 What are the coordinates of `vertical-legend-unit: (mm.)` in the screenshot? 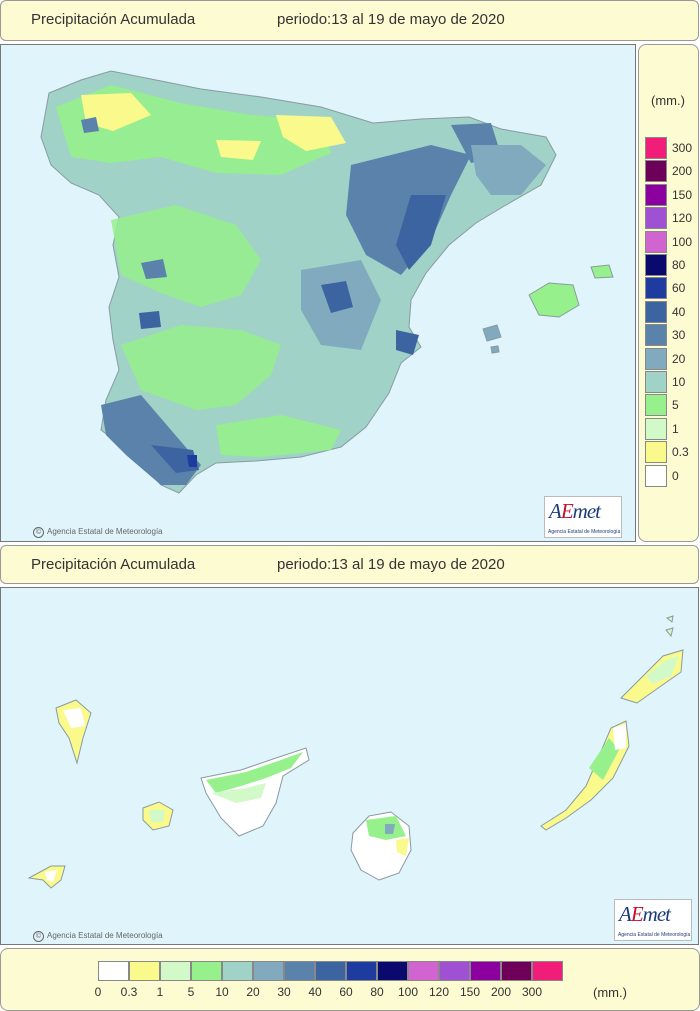 It's located at (668, 100).